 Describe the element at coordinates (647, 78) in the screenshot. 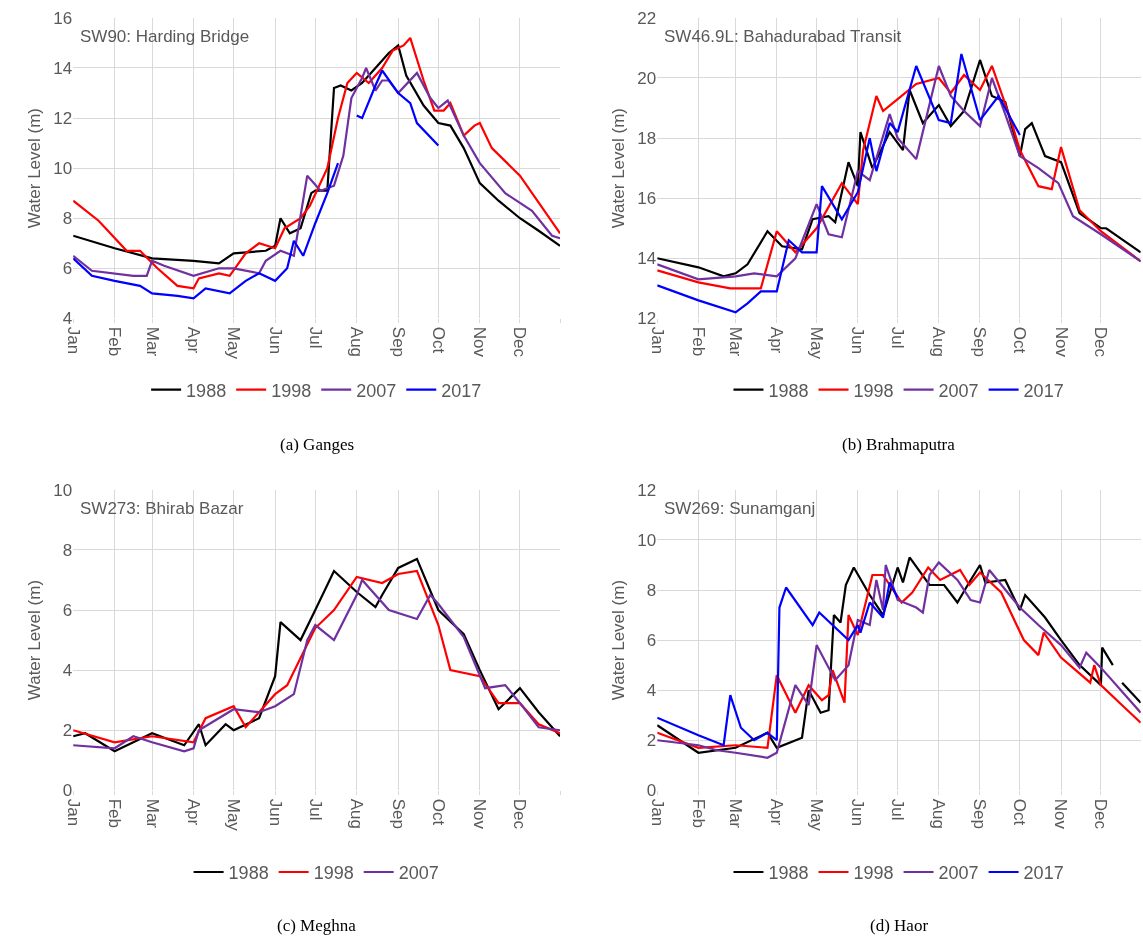

I see `y-tick-label: 20` at that location.